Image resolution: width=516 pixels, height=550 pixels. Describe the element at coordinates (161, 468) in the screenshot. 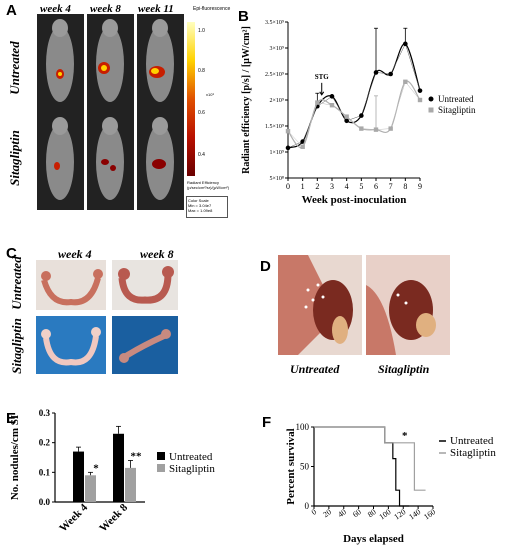

I see `legend-swatch-sitagliptin` at that location.